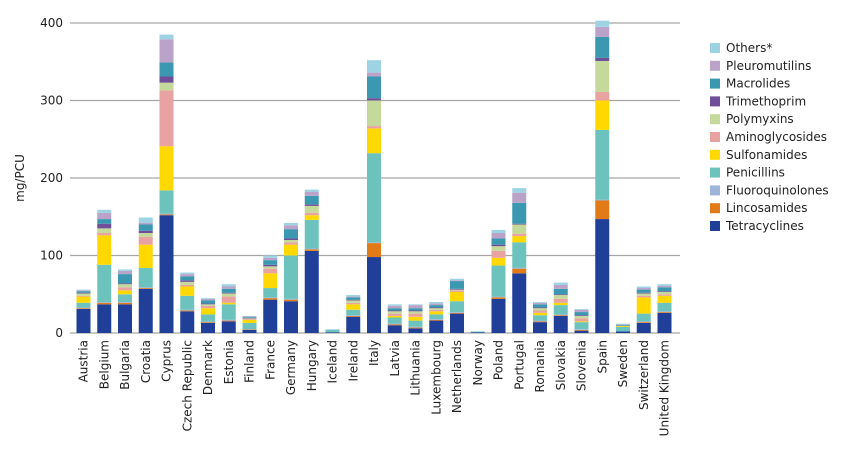 This screenshot has height=459, width=850. Describe the element at coordinates (766, 208) in the screenshot. I see `legend-label: Lincosamides` at that location.